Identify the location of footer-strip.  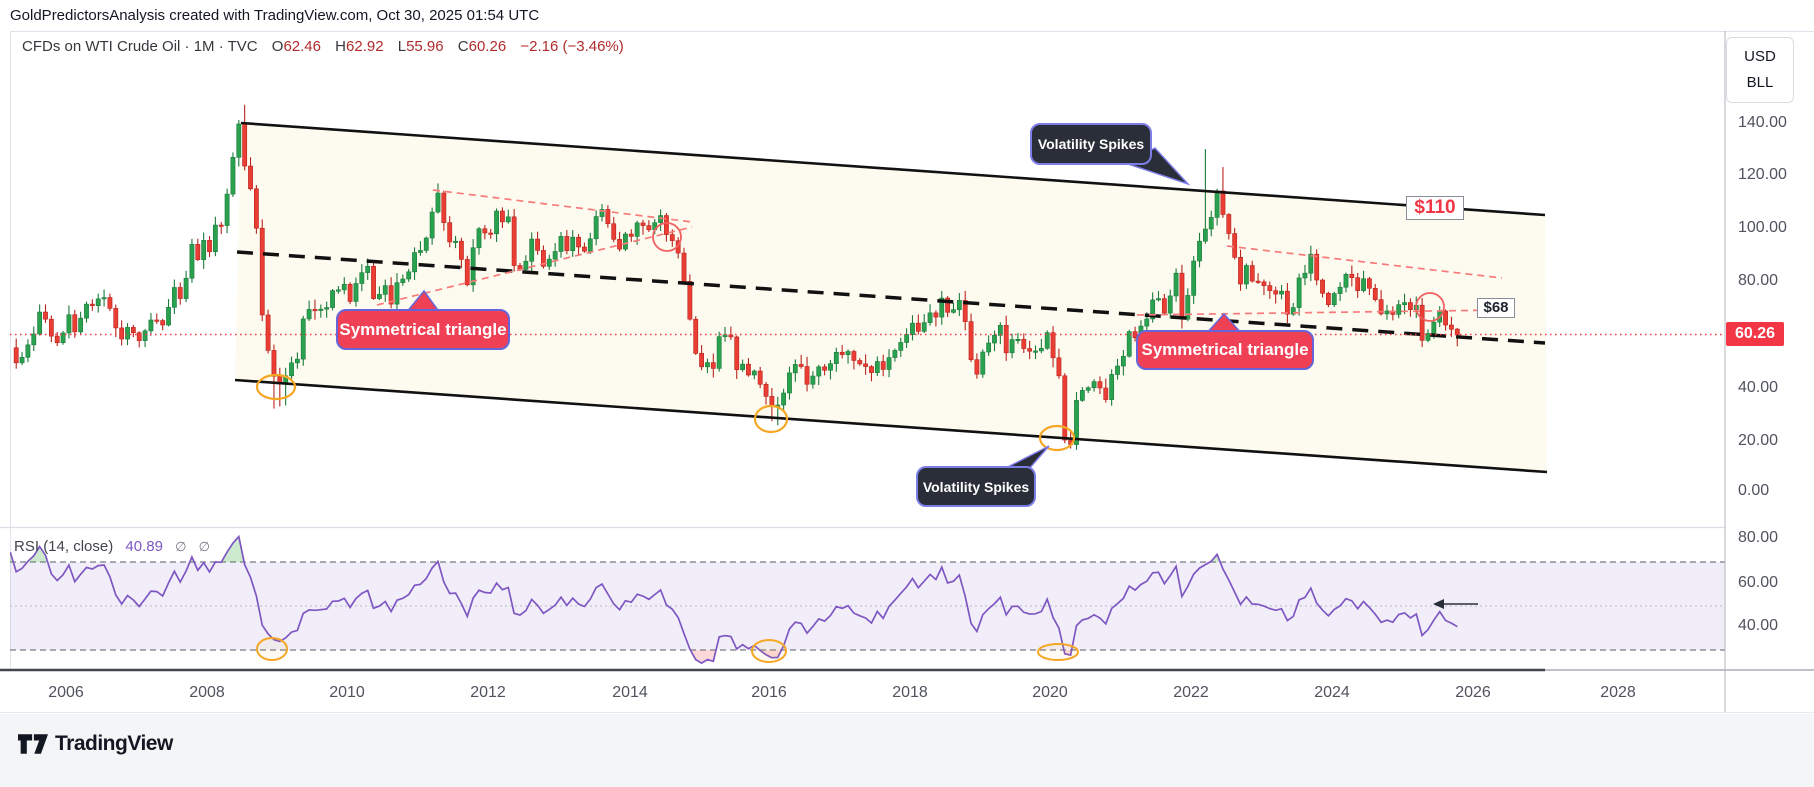
(907, 750).